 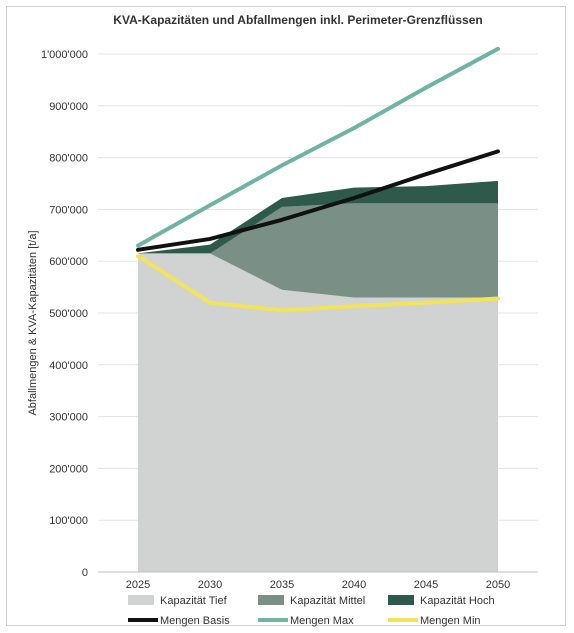 I want to click on legend-label: Kapazität Mittel, so click(x=327, y=601).